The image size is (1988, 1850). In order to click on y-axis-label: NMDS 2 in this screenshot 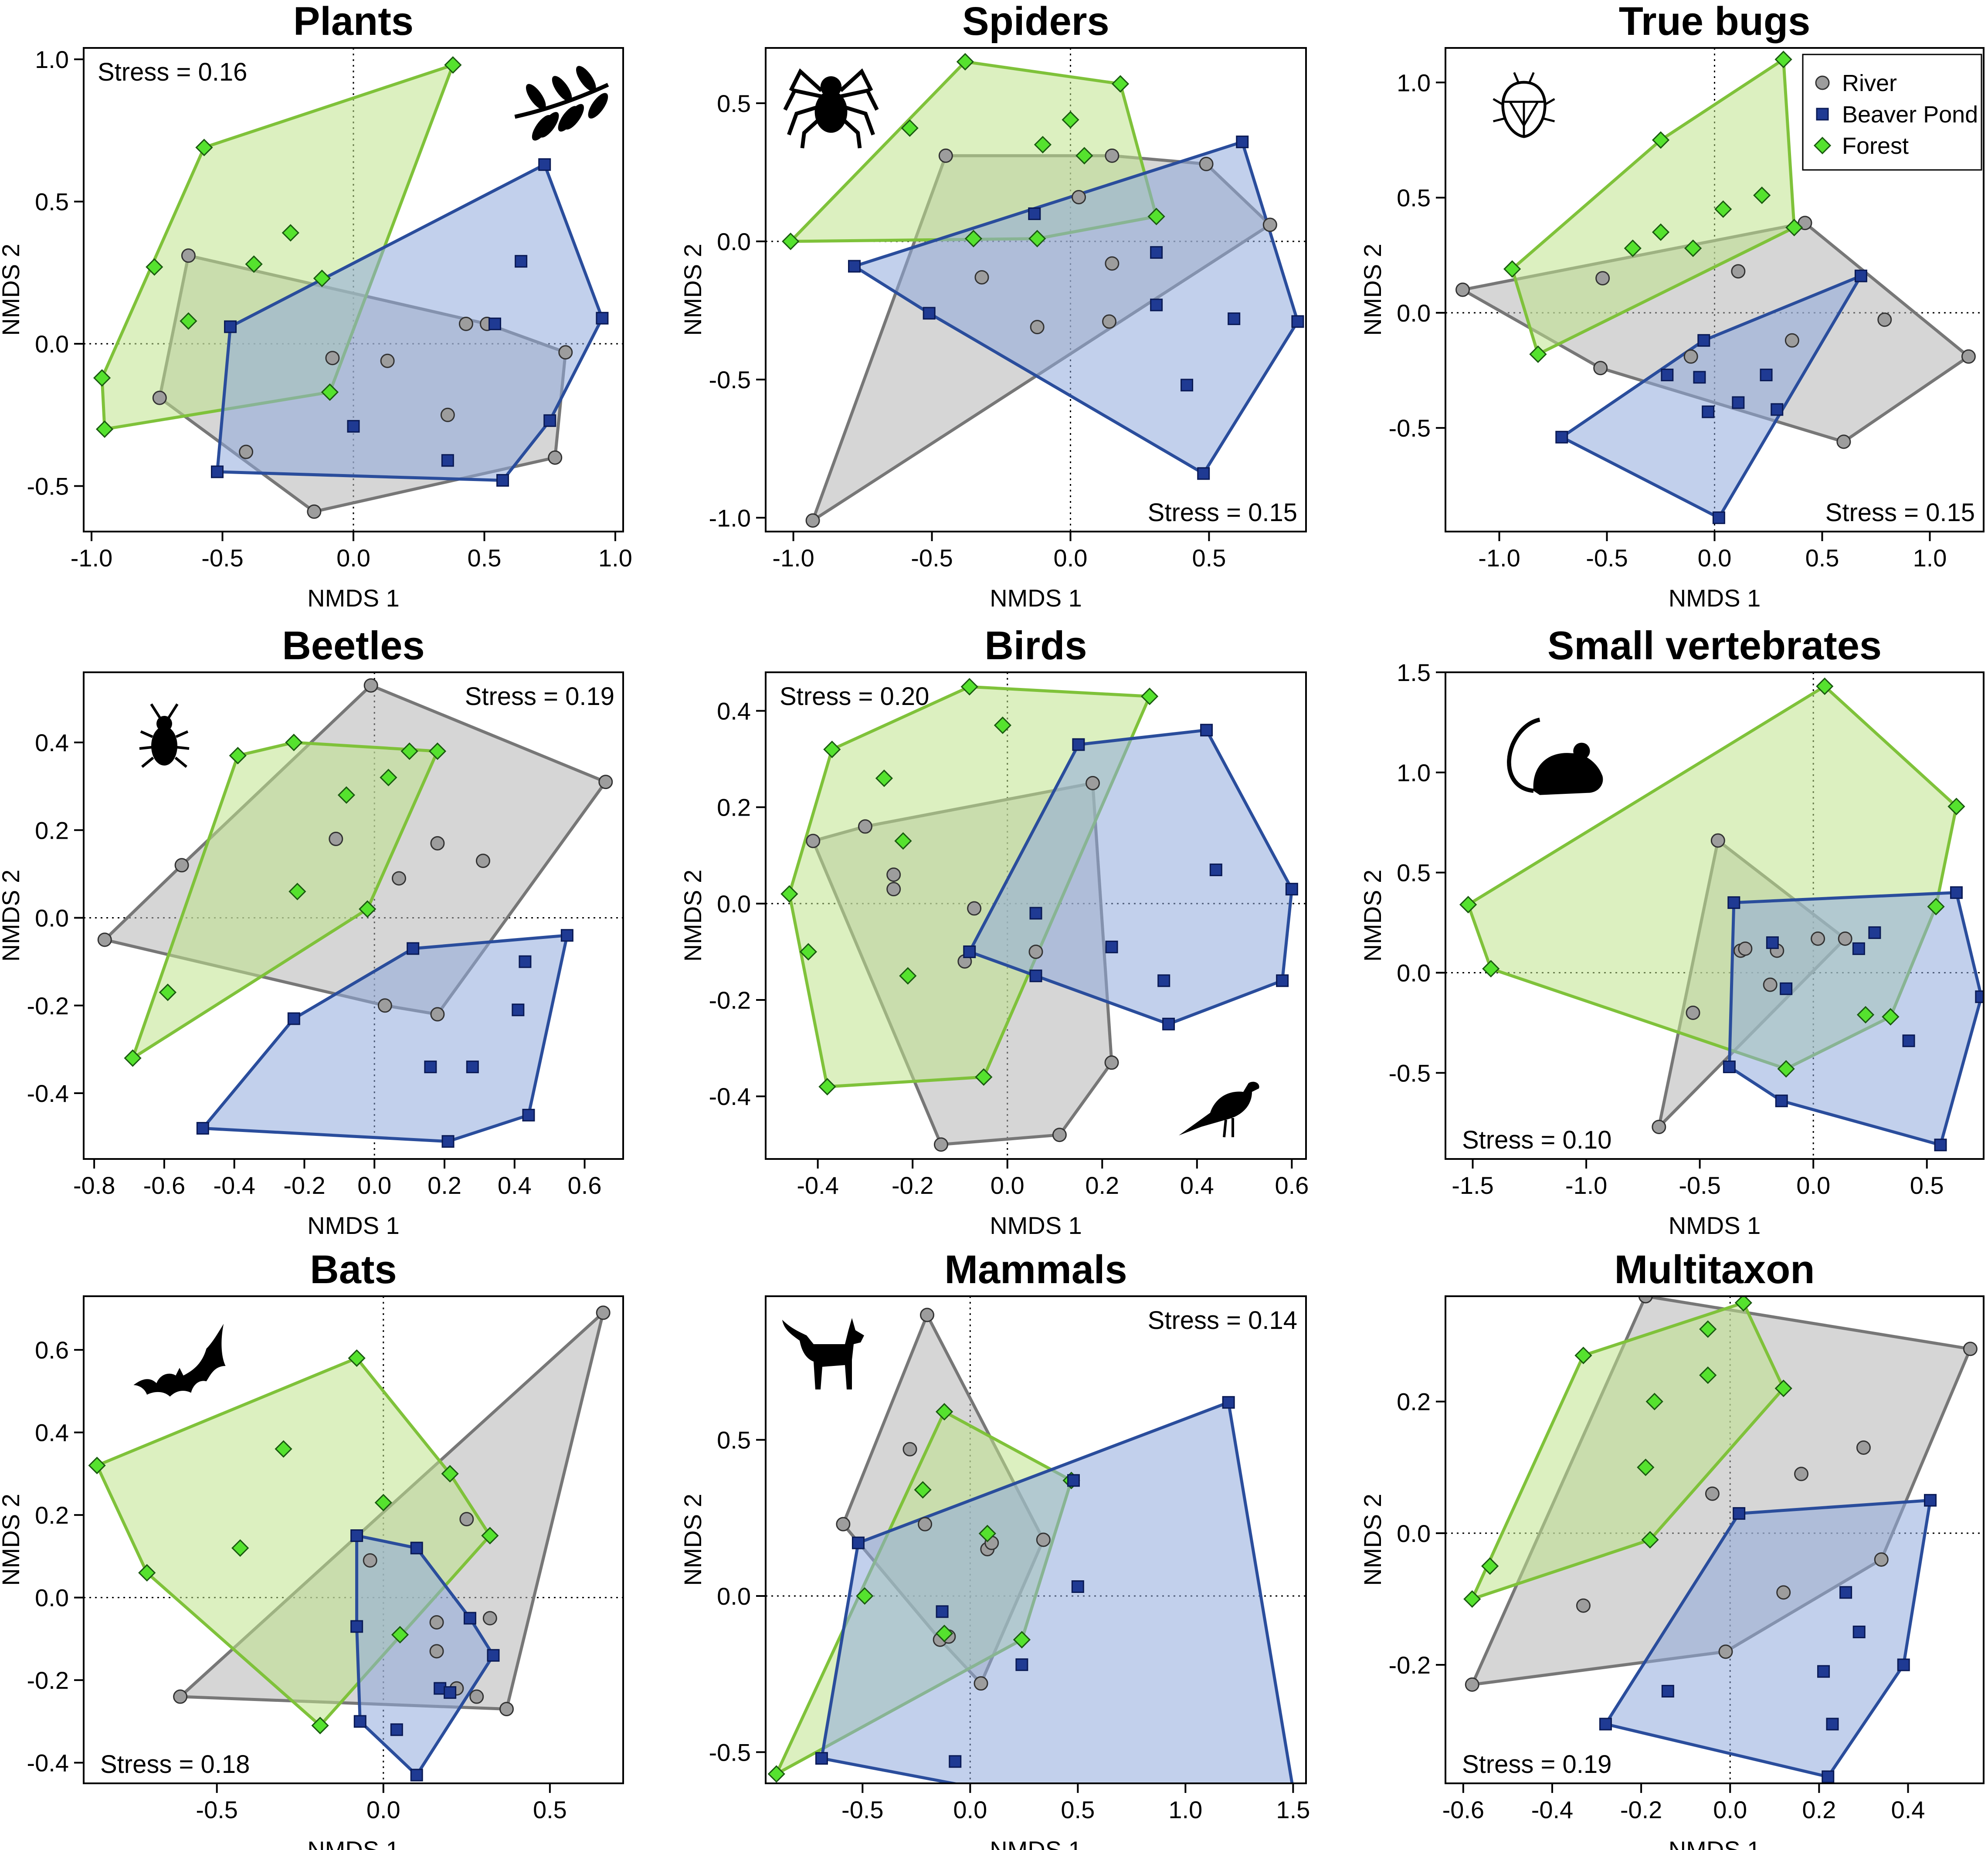, I will do `click(693, 1540)`.